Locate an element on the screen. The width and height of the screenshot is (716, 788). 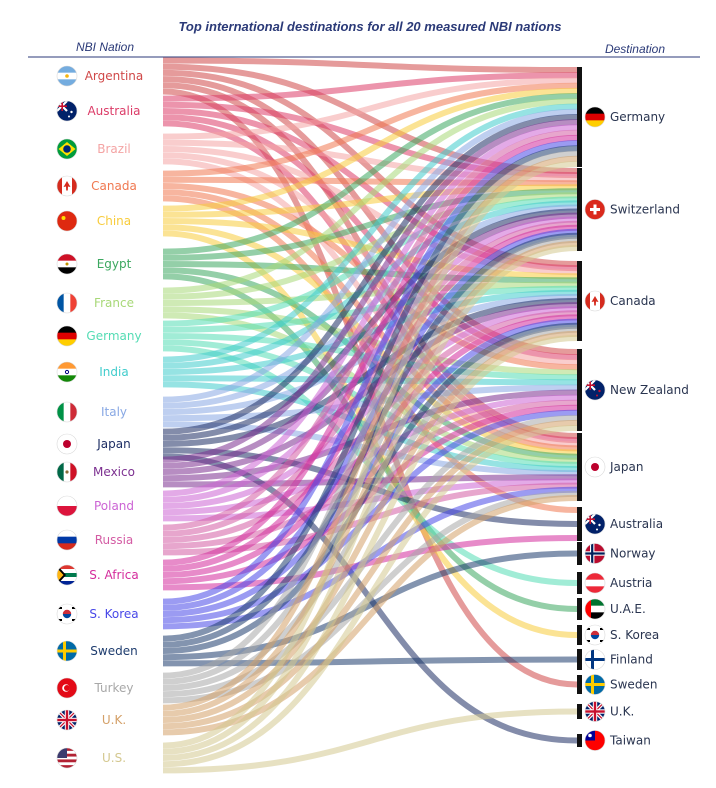
destination-label-s-korea: S. Korea is located at coordinates (634, 635).